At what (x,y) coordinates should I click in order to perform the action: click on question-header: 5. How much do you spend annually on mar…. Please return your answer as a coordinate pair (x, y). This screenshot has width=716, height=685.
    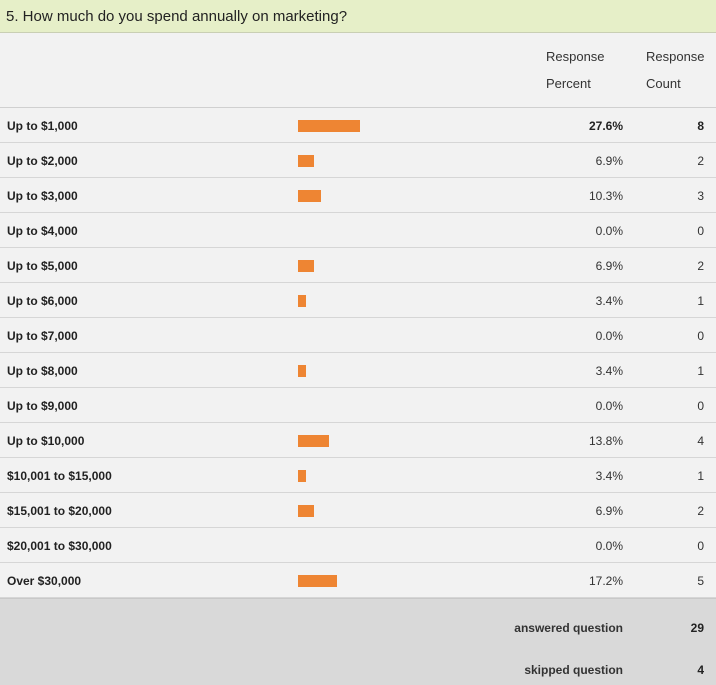
    Looking at the image, I should click on (358, 16).